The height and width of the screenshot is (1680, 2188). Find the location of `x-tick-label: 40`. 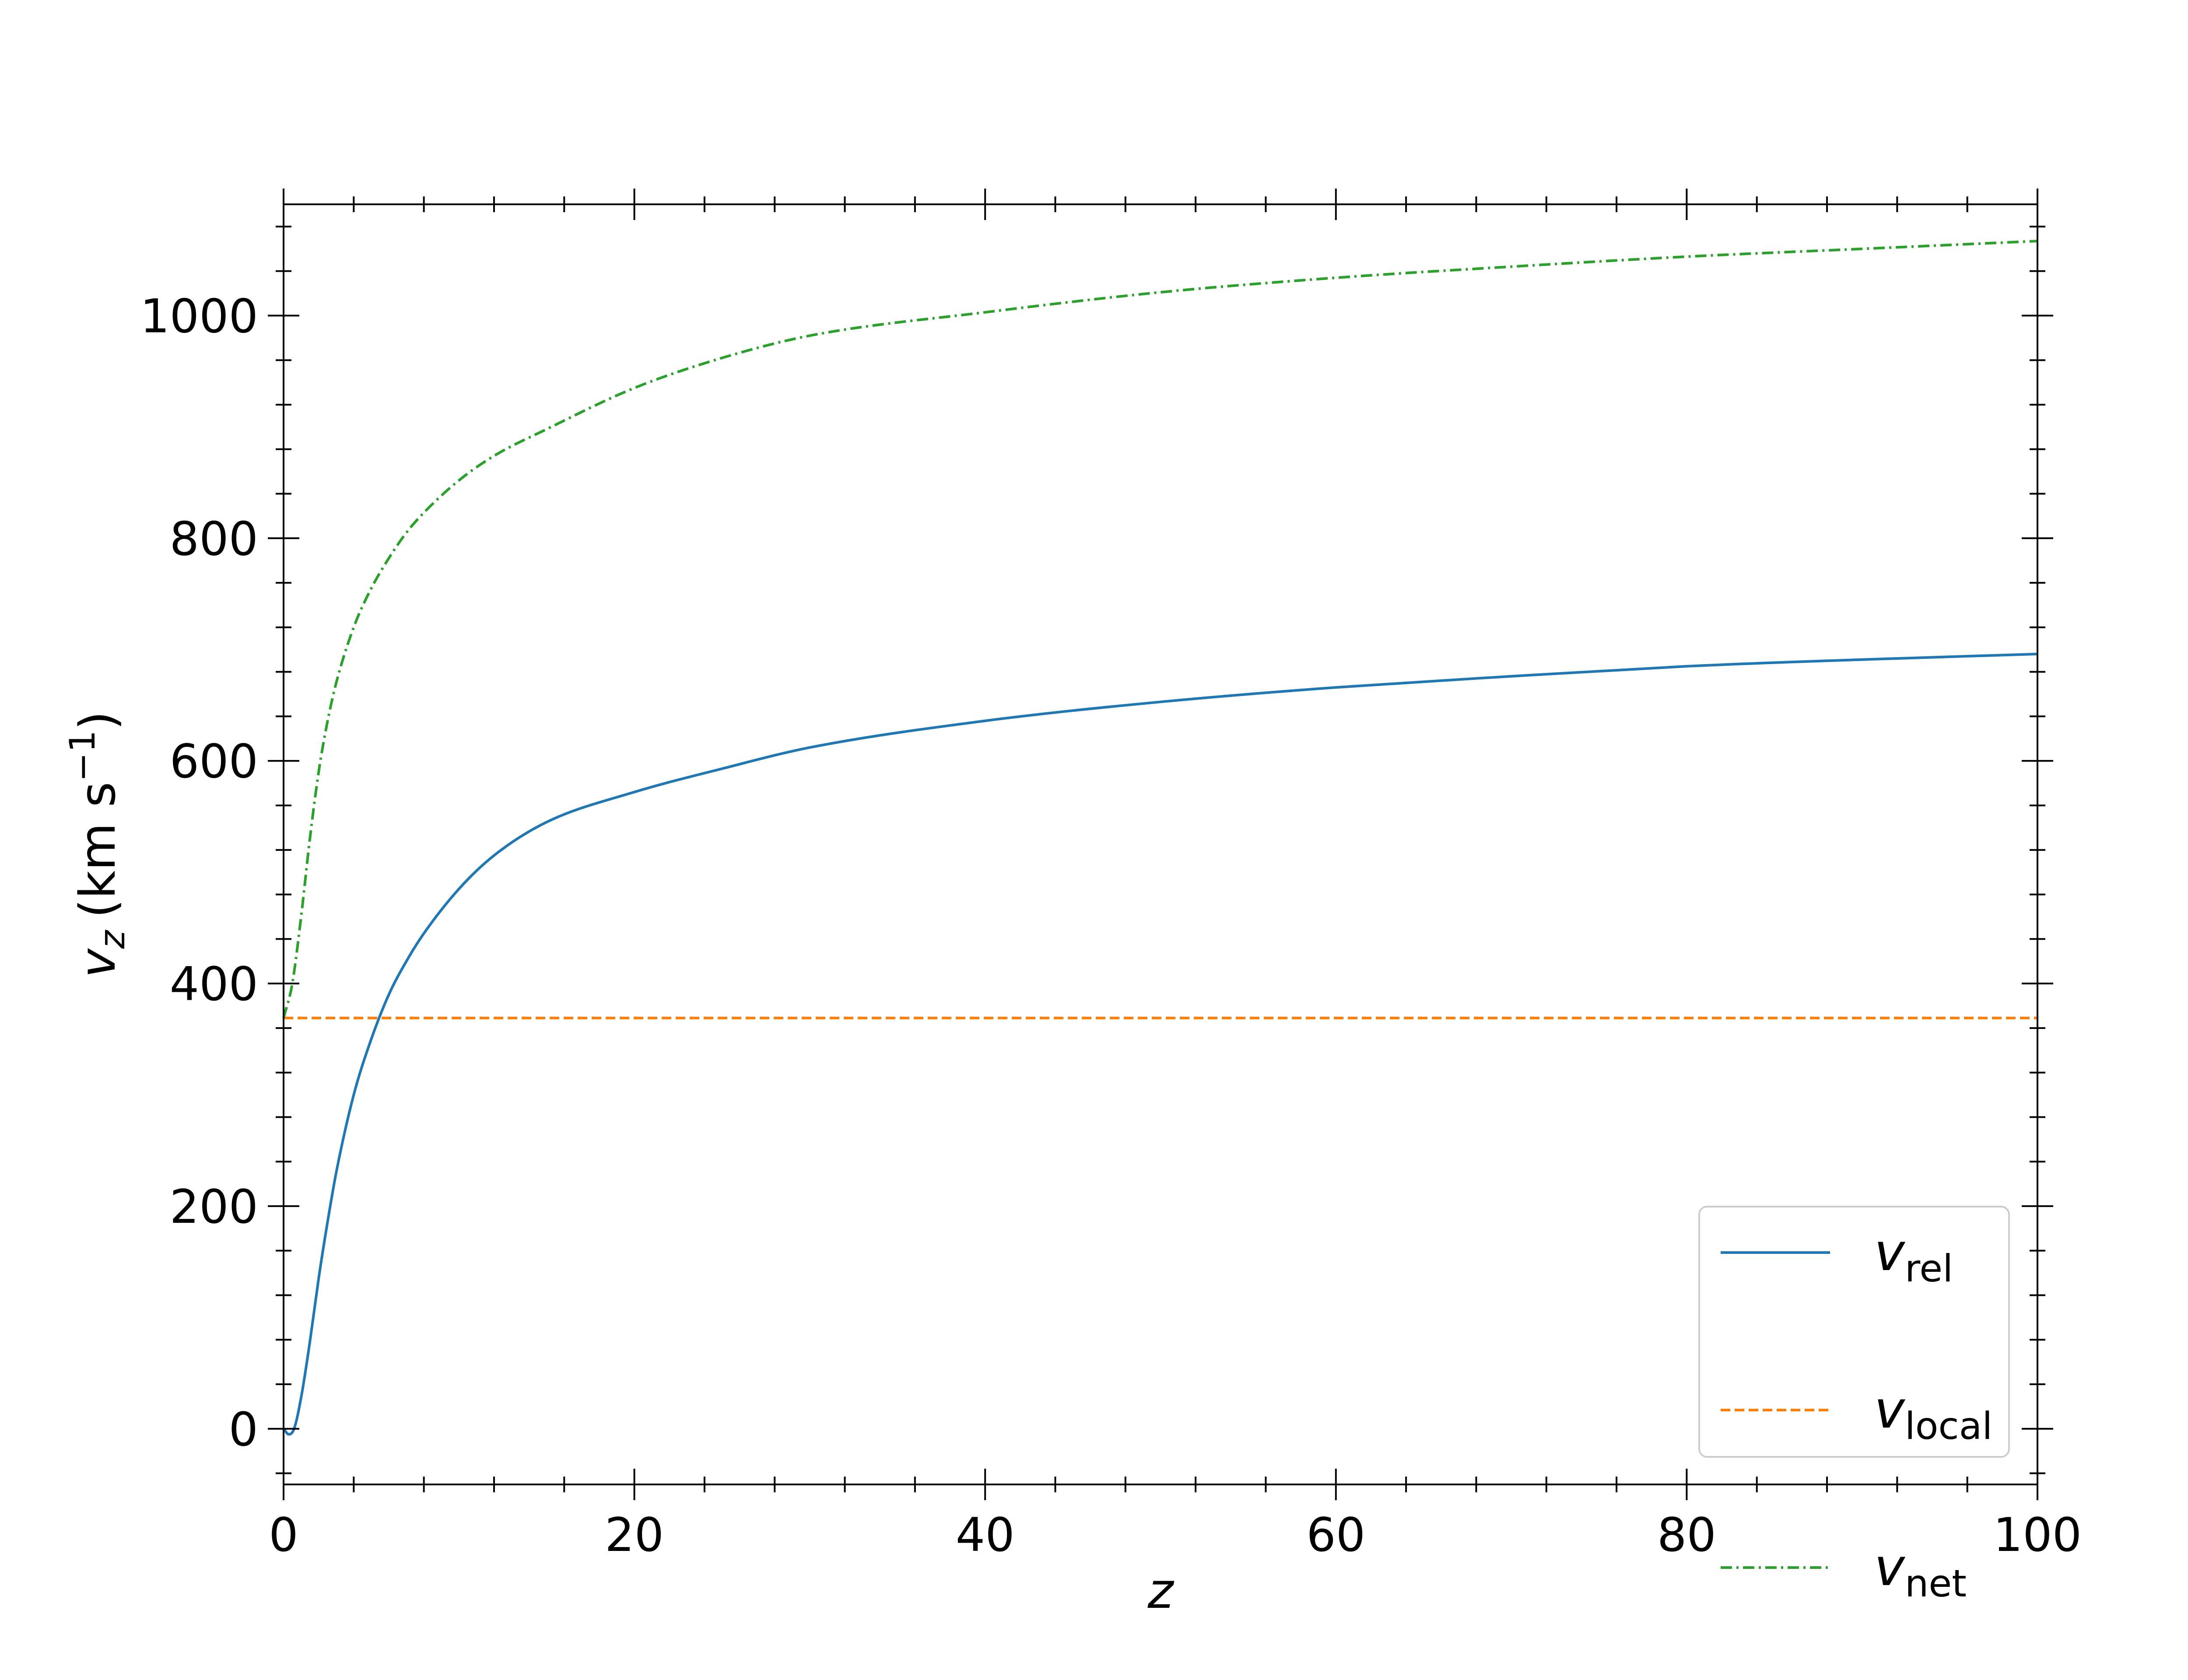

x-tick-label: 40 is located at coordinates (985, 1535).